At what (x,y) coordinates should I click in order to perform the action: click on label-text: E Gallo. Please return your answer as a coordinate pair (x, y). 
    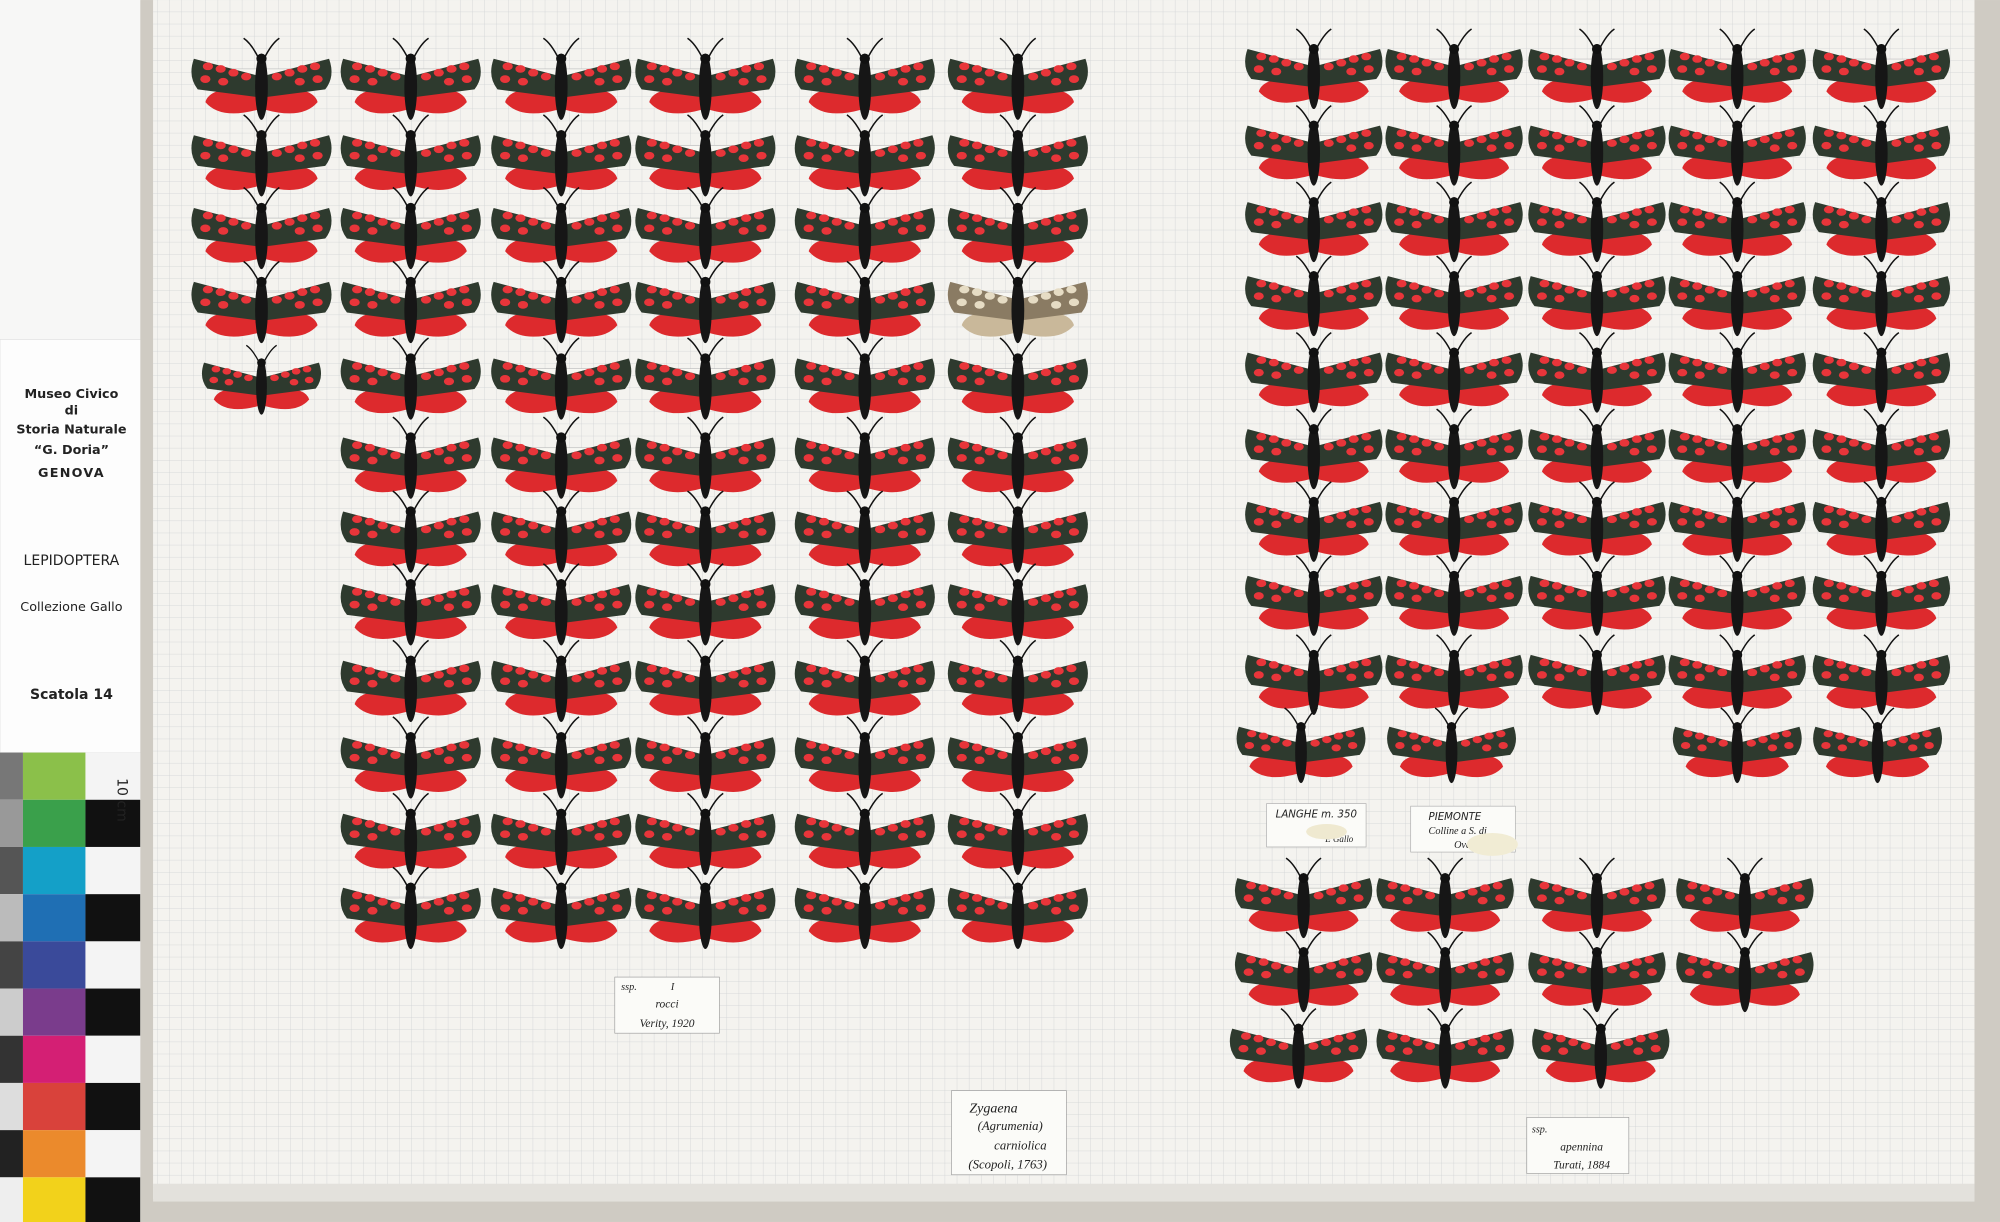
    Looking at the image, I should click on (1339, 839).